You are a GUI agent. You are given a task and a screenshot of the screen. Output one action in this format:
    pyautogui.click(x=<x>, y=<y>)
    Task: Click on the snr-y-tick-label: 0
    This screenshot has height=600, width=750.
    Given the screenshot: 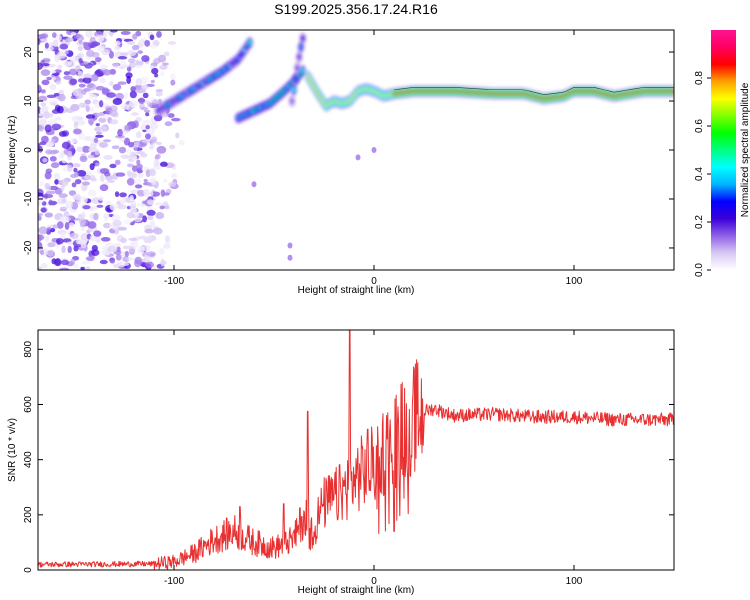 What is the action you would take?
    pyautogui.click(x=28, y=570)
    